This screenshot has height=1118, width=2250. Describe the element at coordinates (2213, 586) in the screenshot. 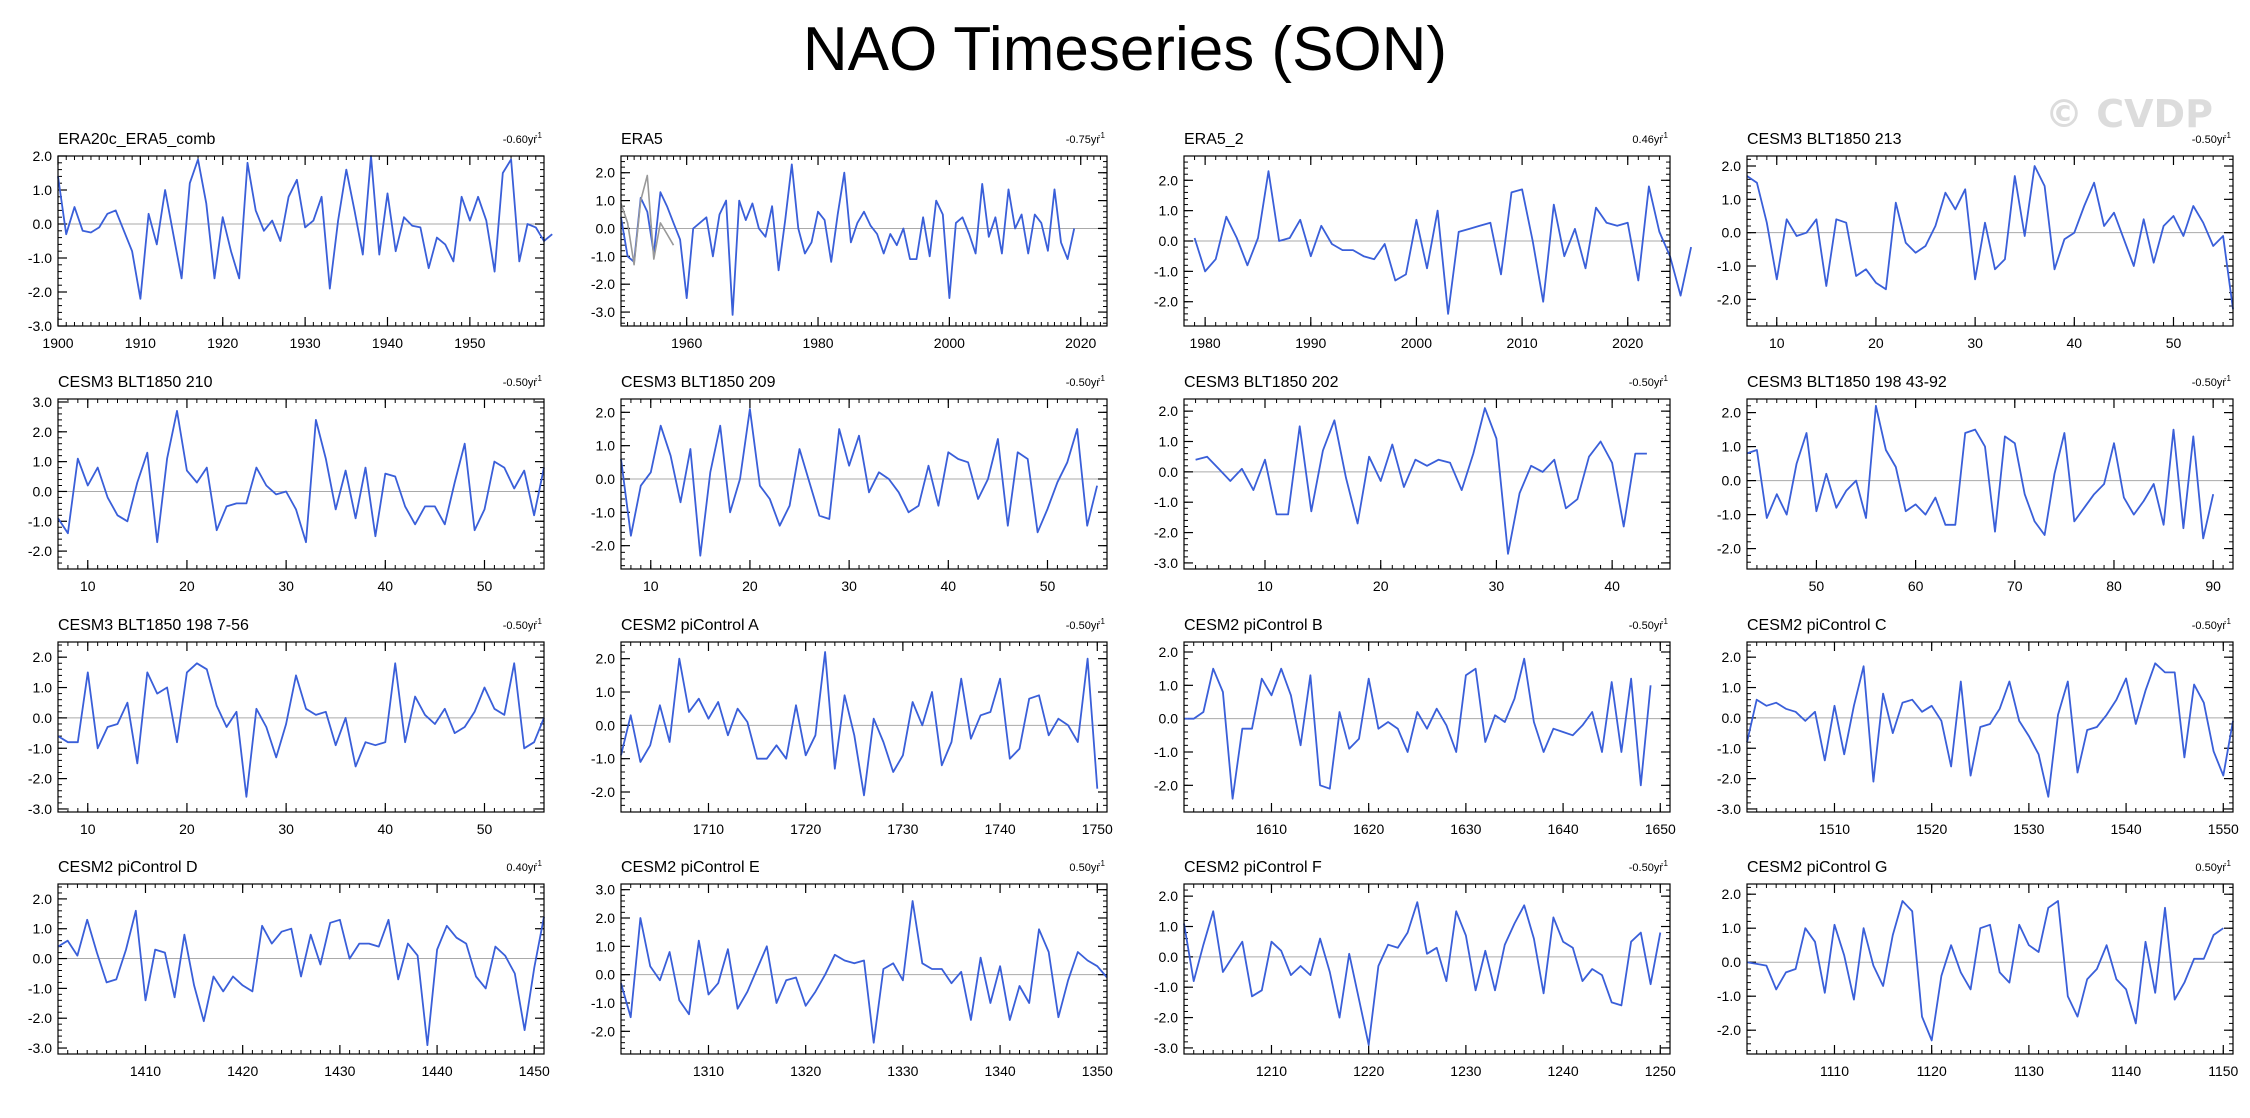

I see `x-tick-label: 90` at that location.